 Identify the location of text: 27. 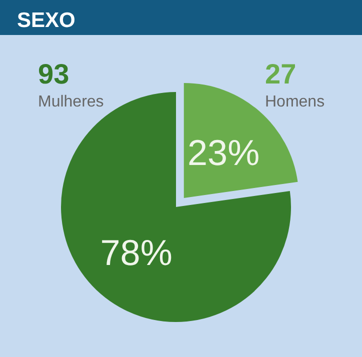
(280, 74).